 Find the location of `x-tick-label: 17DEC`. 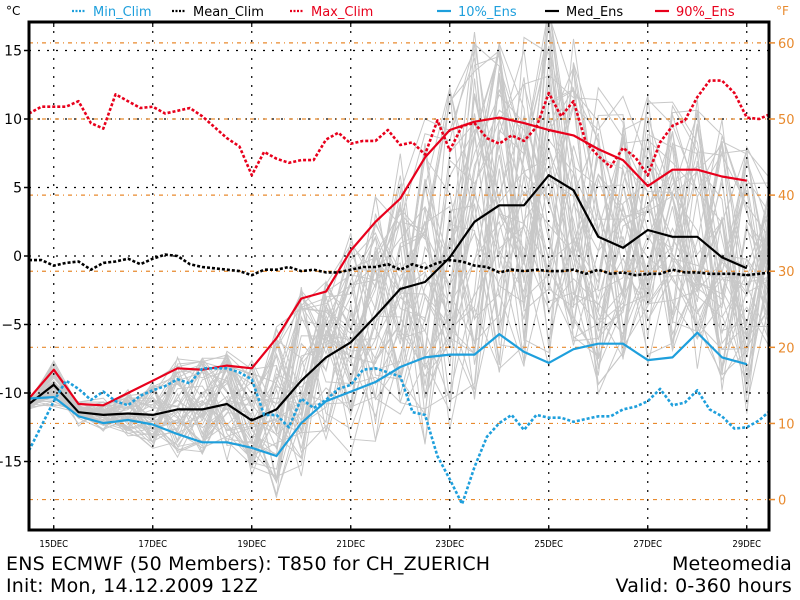

x-tick-label: 17DEC is located at coordinates (152, 544).